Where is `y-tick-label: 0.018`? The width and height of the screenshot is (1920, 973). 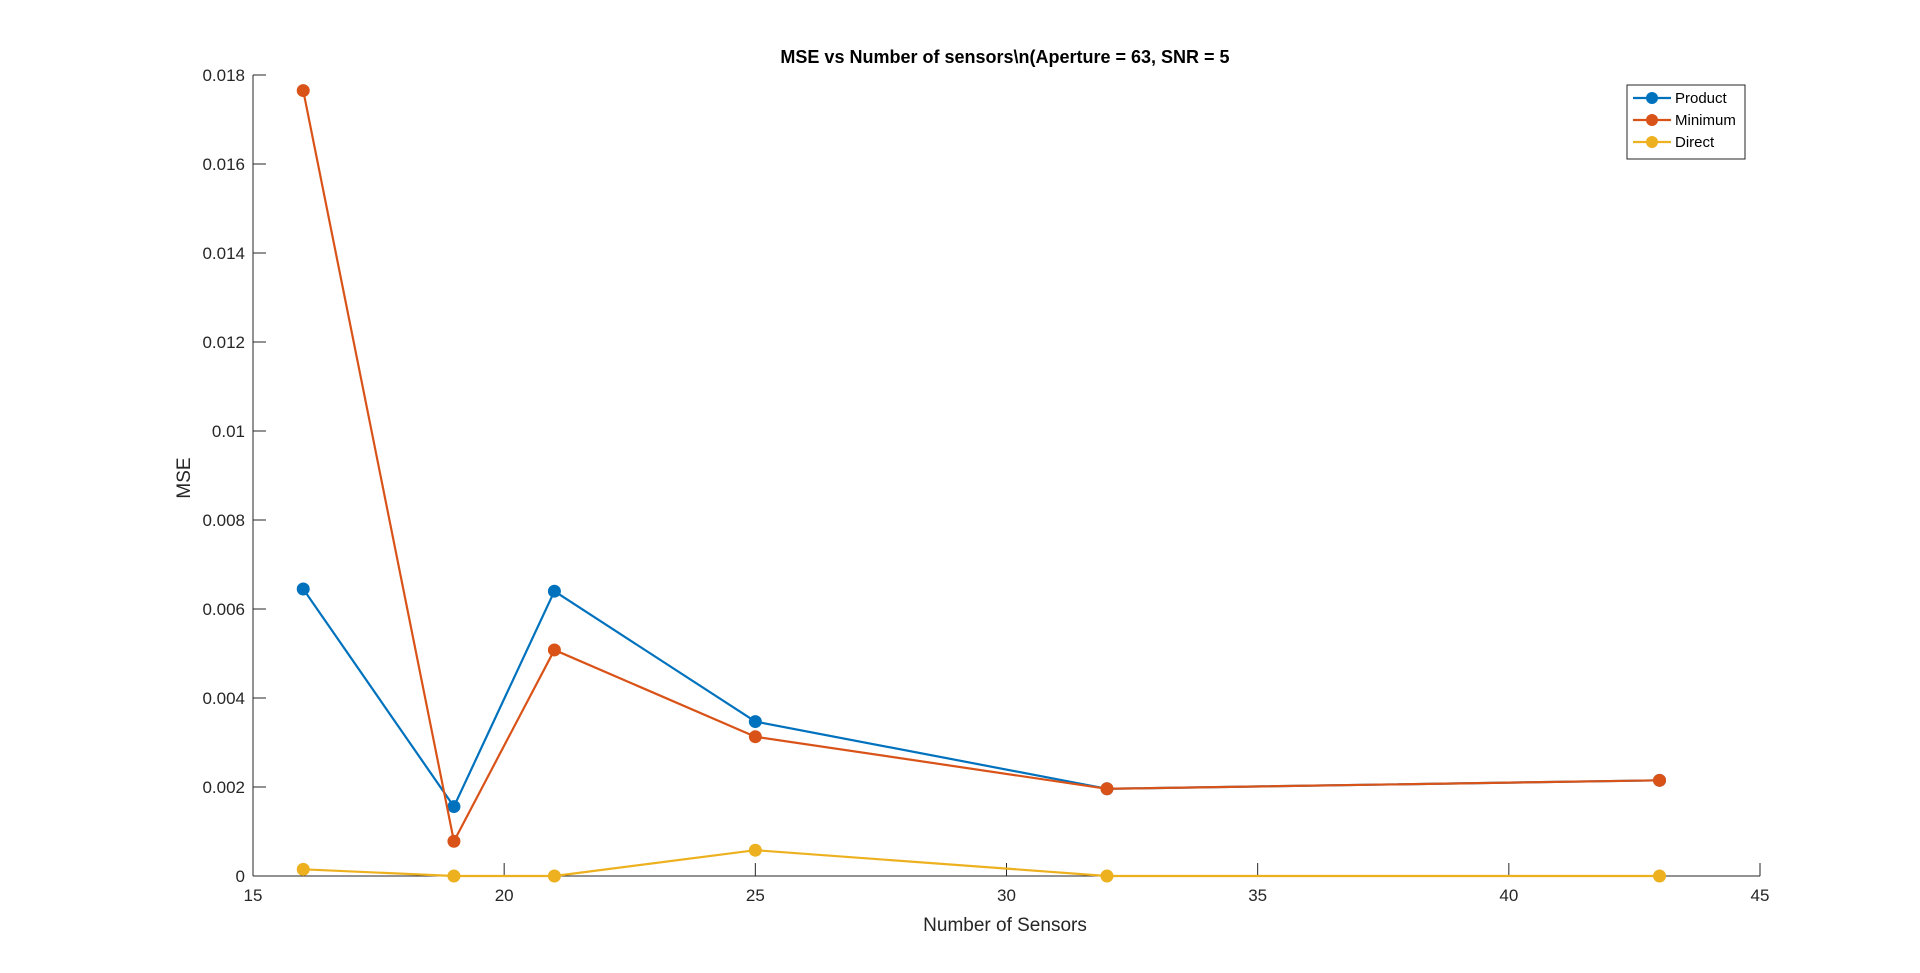 y-tick-label: 0.018 is located at coordinates (223, 75).